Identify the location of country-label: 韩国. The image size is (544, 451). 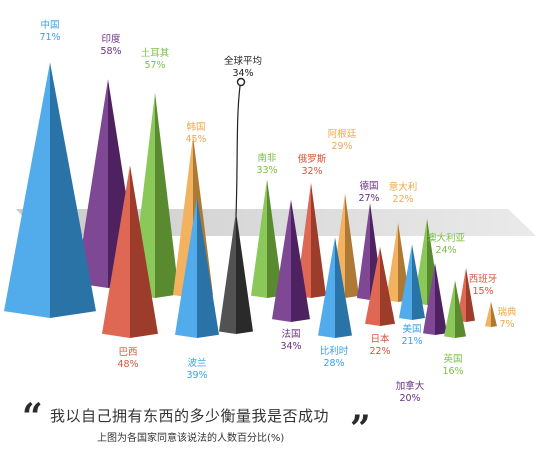
(195, 127).